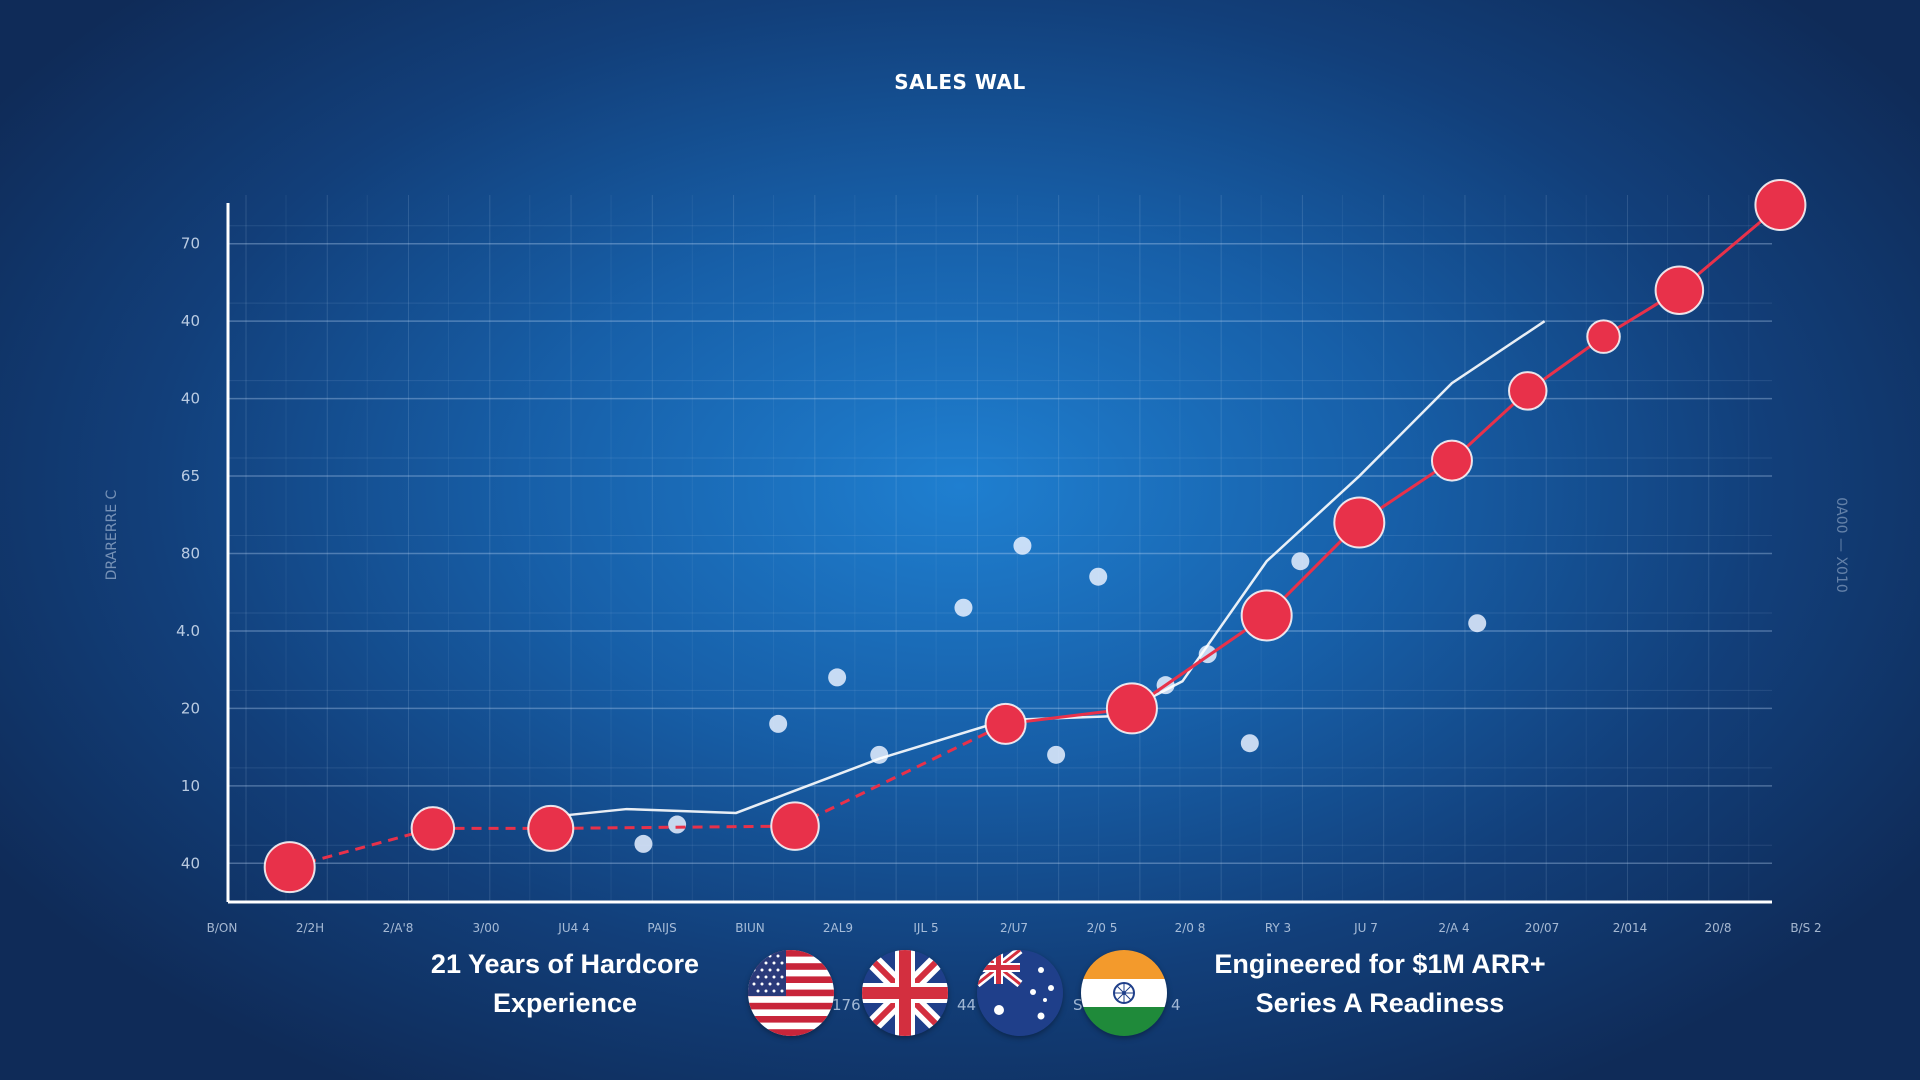 The height and width of the screenshot is (1080, 1920). Describe the element at coordinates (190, 476) in the screenshot. I see `y-tick-label: 65` at that location.